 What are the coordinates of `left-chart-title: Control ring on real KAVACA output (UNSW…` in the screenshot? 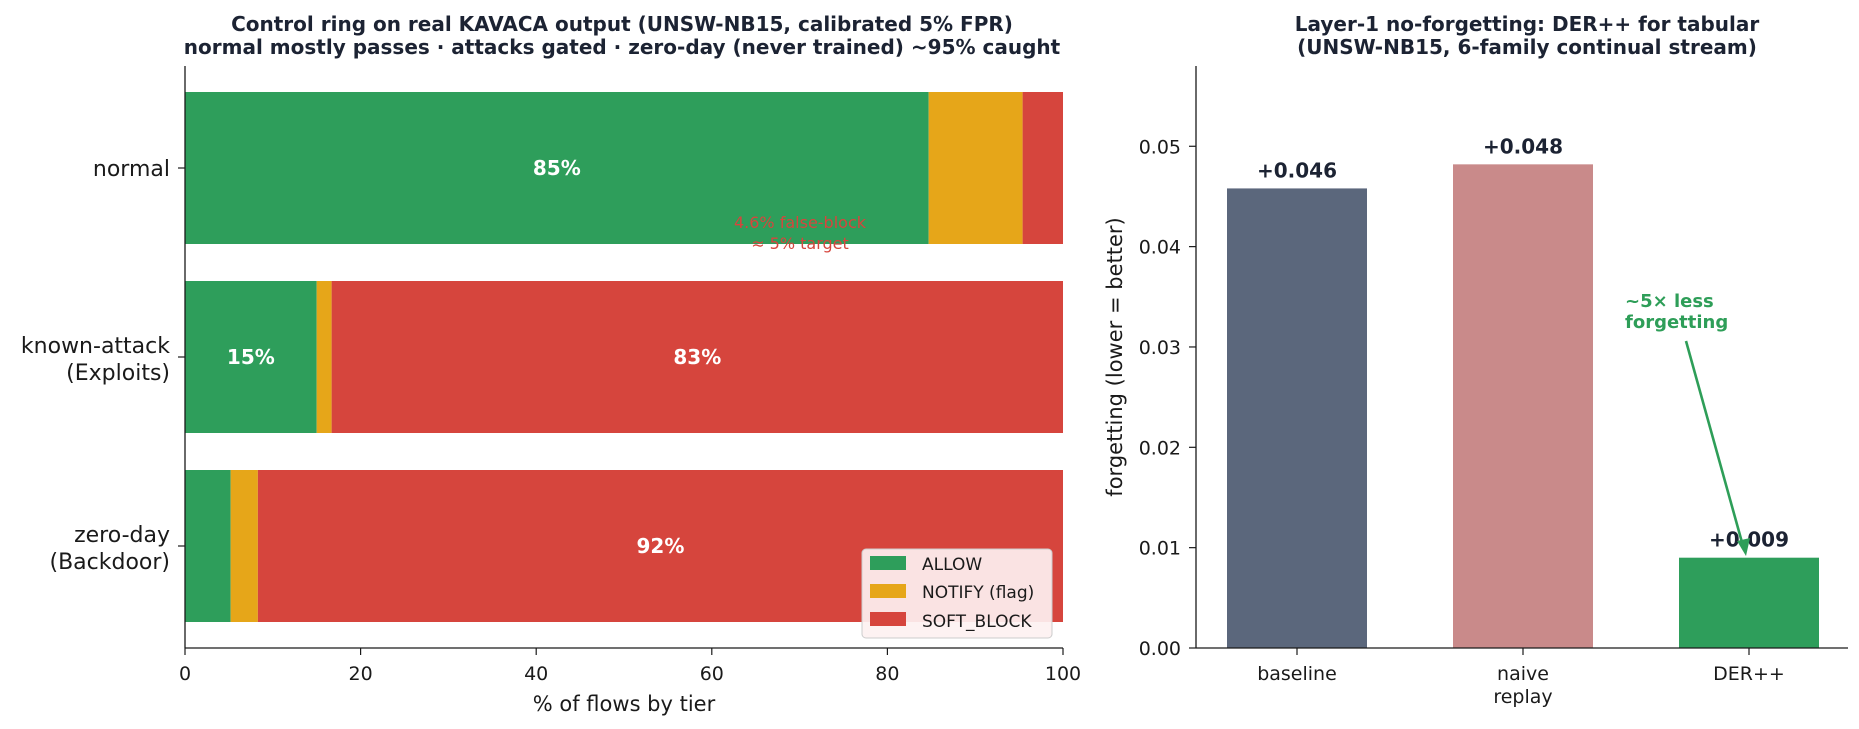 It's located at (622, 24).